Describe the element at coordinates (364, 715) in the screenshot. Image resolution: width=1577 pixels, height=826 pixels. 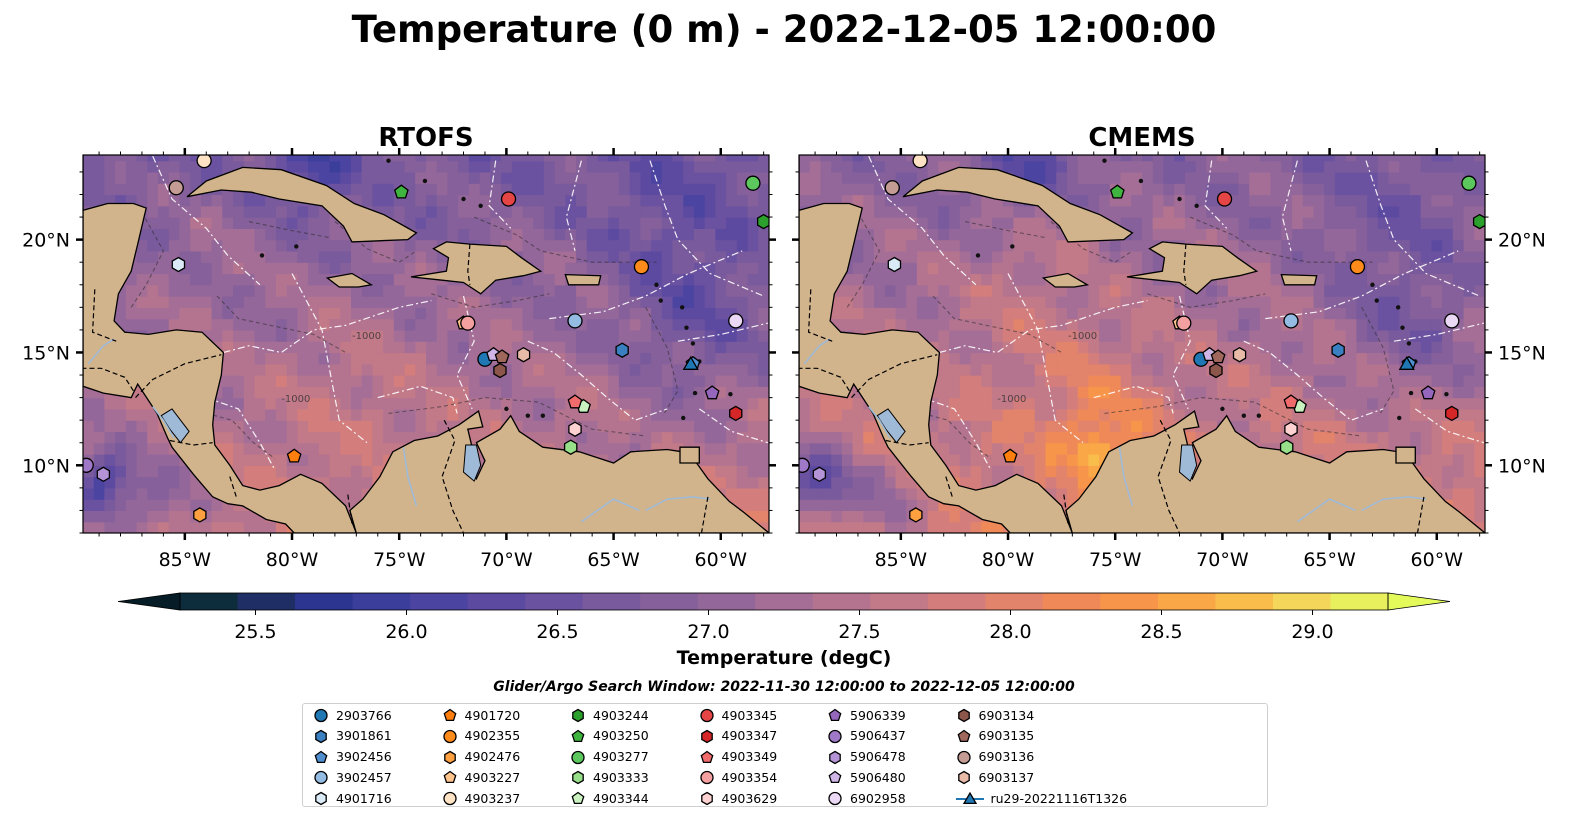
I see `legend-label: 2903766` at that location.